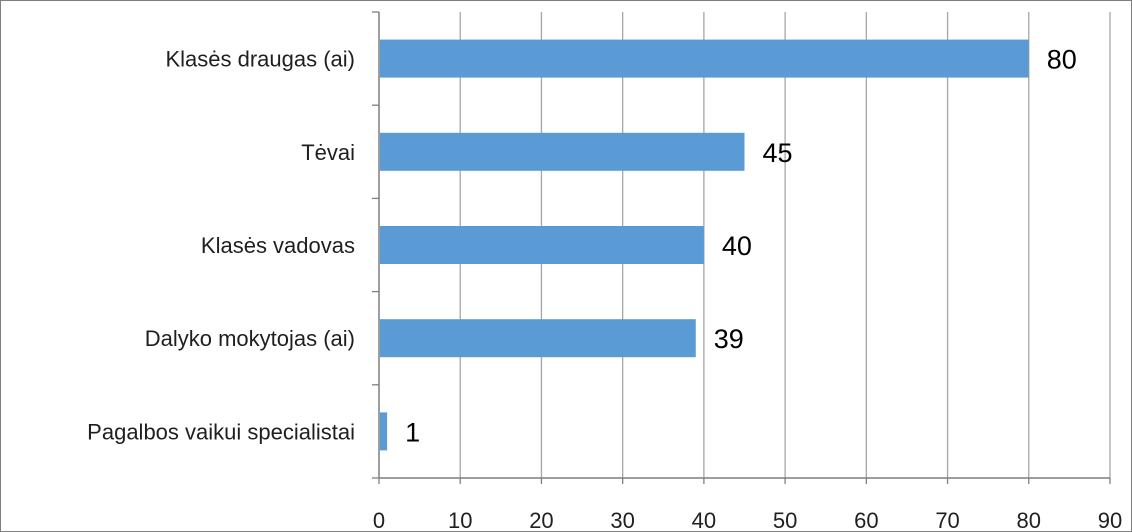  Describe the element at coordinates (778, 153) in the screenshot. I see `data-label: 45` at that location.